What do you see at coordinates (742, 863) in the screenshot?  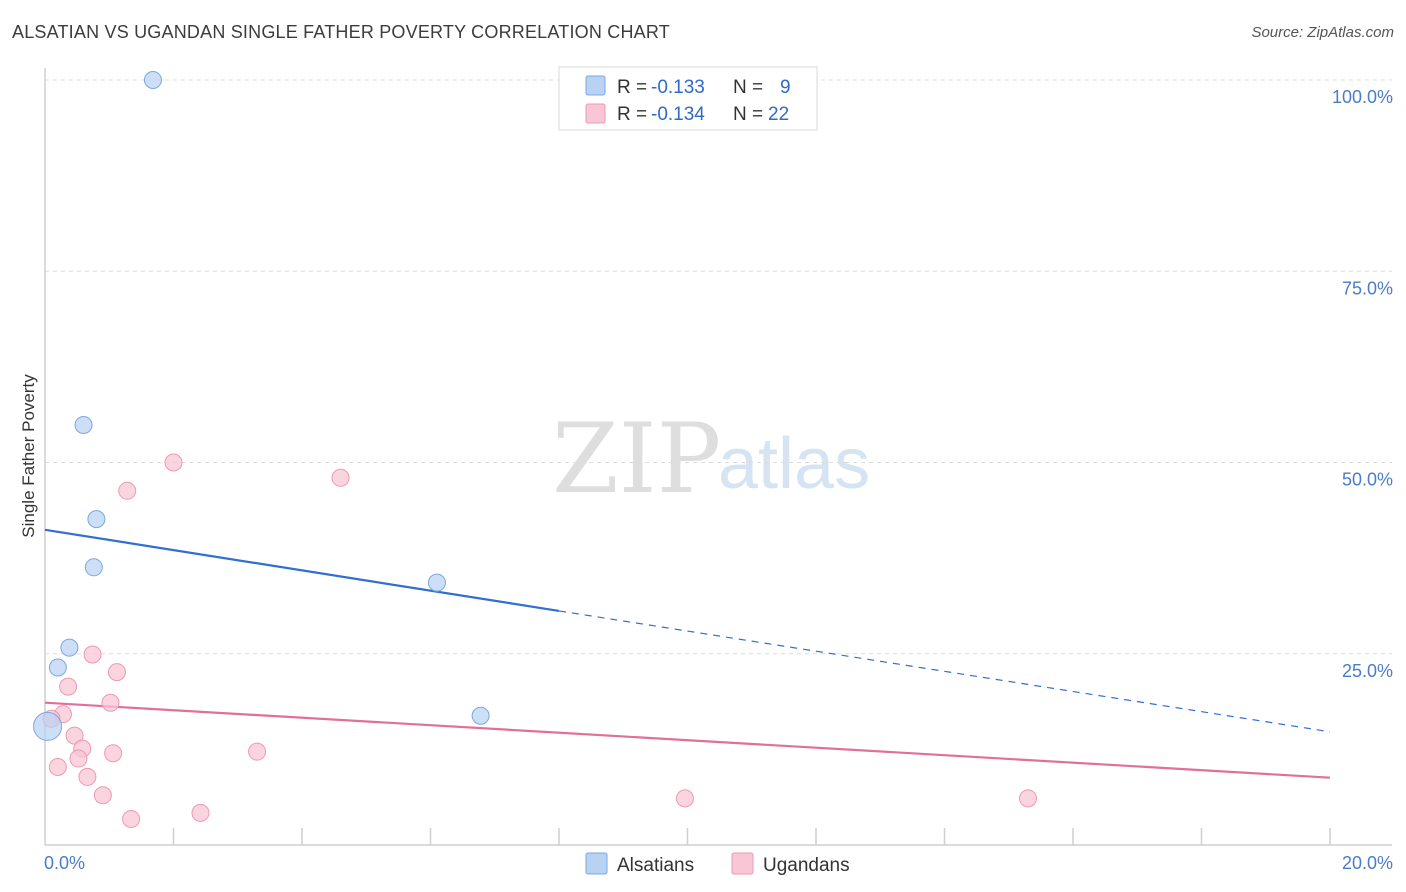 I see `bottom-legend-swatch-ugandans` at bounding box center [742, 863].